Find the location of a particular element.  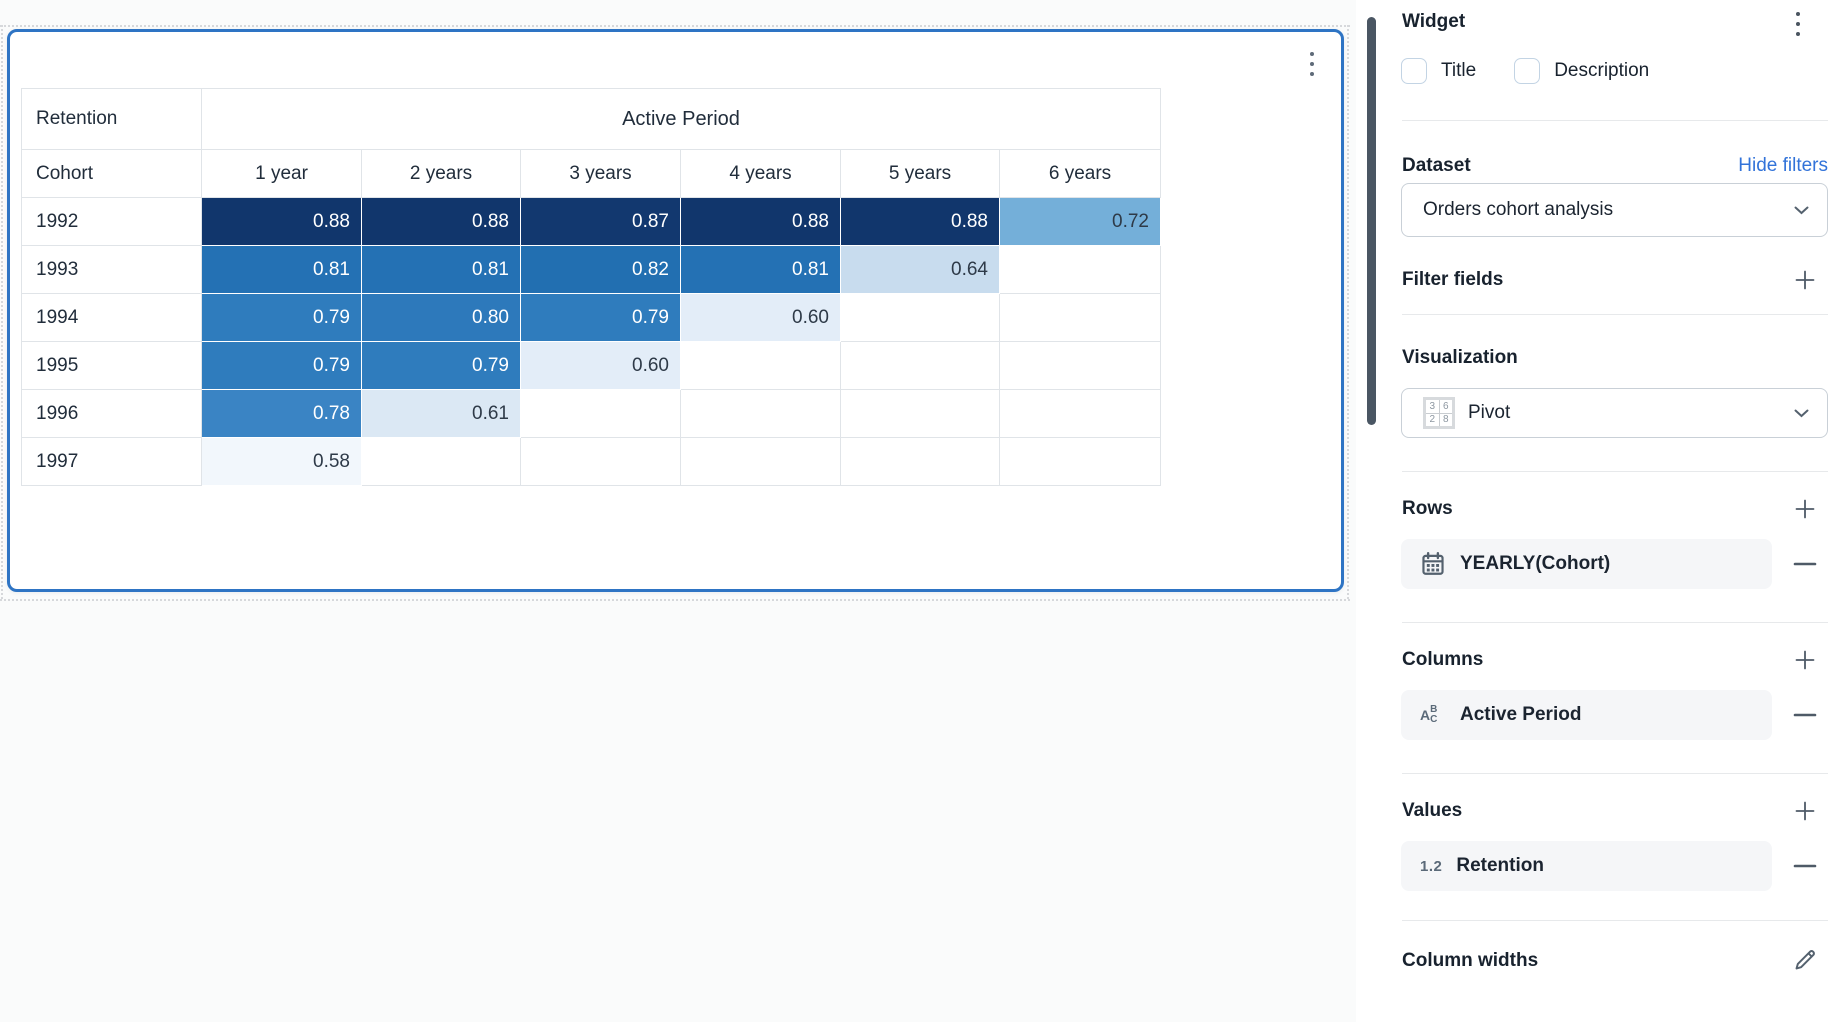

pencil-icon is located at coordinates (1805, 960).